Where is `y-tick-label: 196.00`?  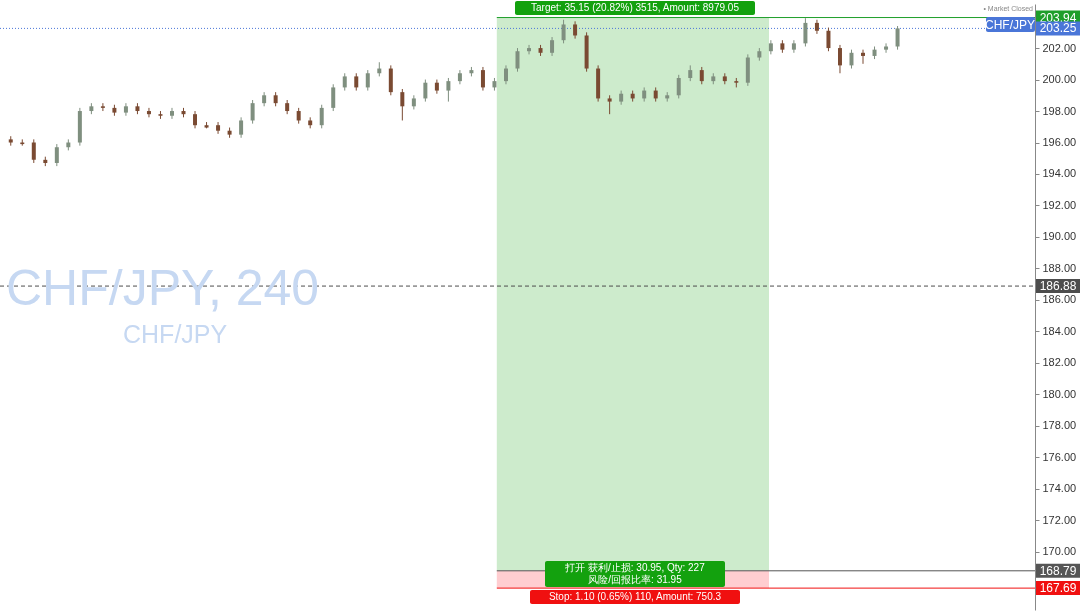 y-tick-label: 196.00 is located at coordinates (1059, 142).